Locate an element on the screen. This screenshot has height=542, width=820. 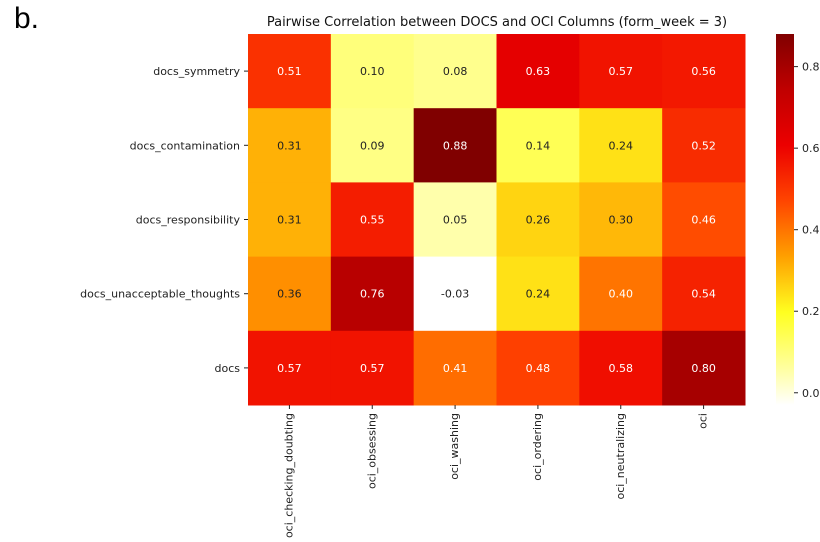
colorbar-tick-label: 0.2 is located at coordinates (811, 311).